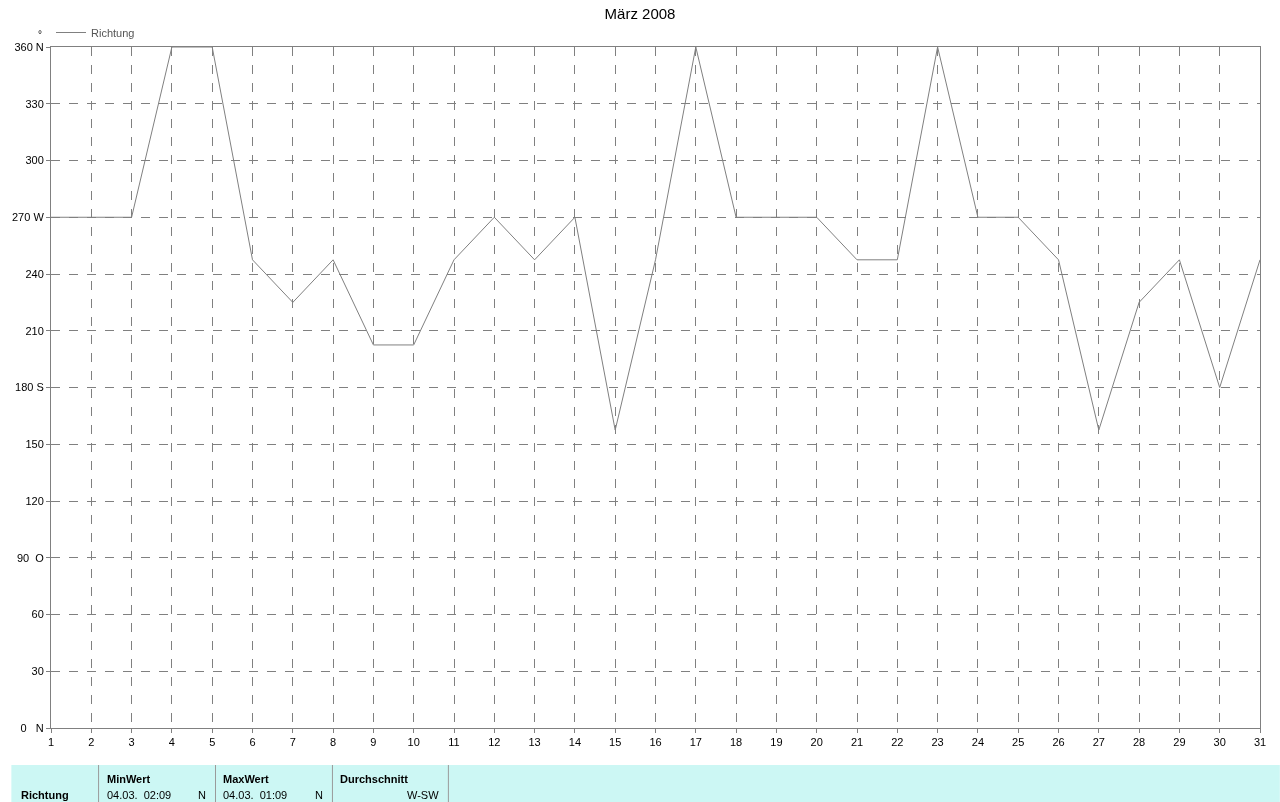 The width and height of the screenshot is (1280, 802). I want to click on legend-label: Richtung, so click(113, 32).